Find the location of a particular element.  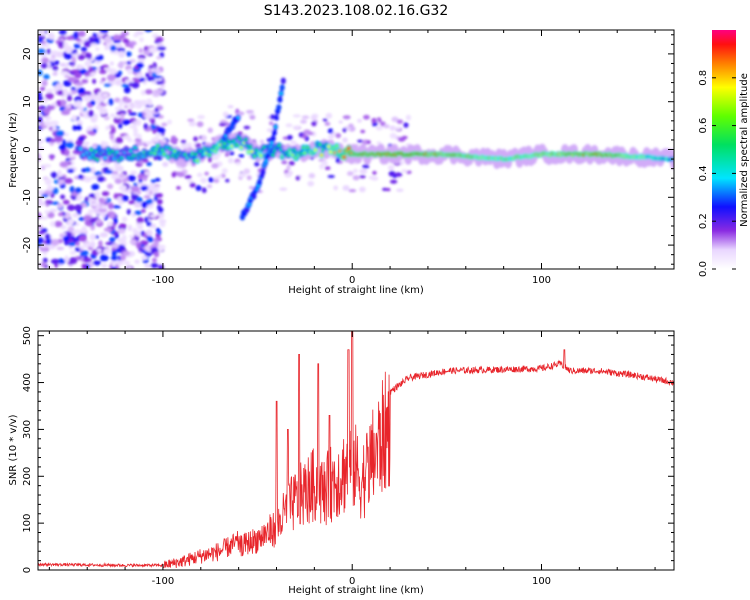

colorbar-ticks: 0.0 0.2 0.4 0.6 0.8 is located at coordinates (717, 173).